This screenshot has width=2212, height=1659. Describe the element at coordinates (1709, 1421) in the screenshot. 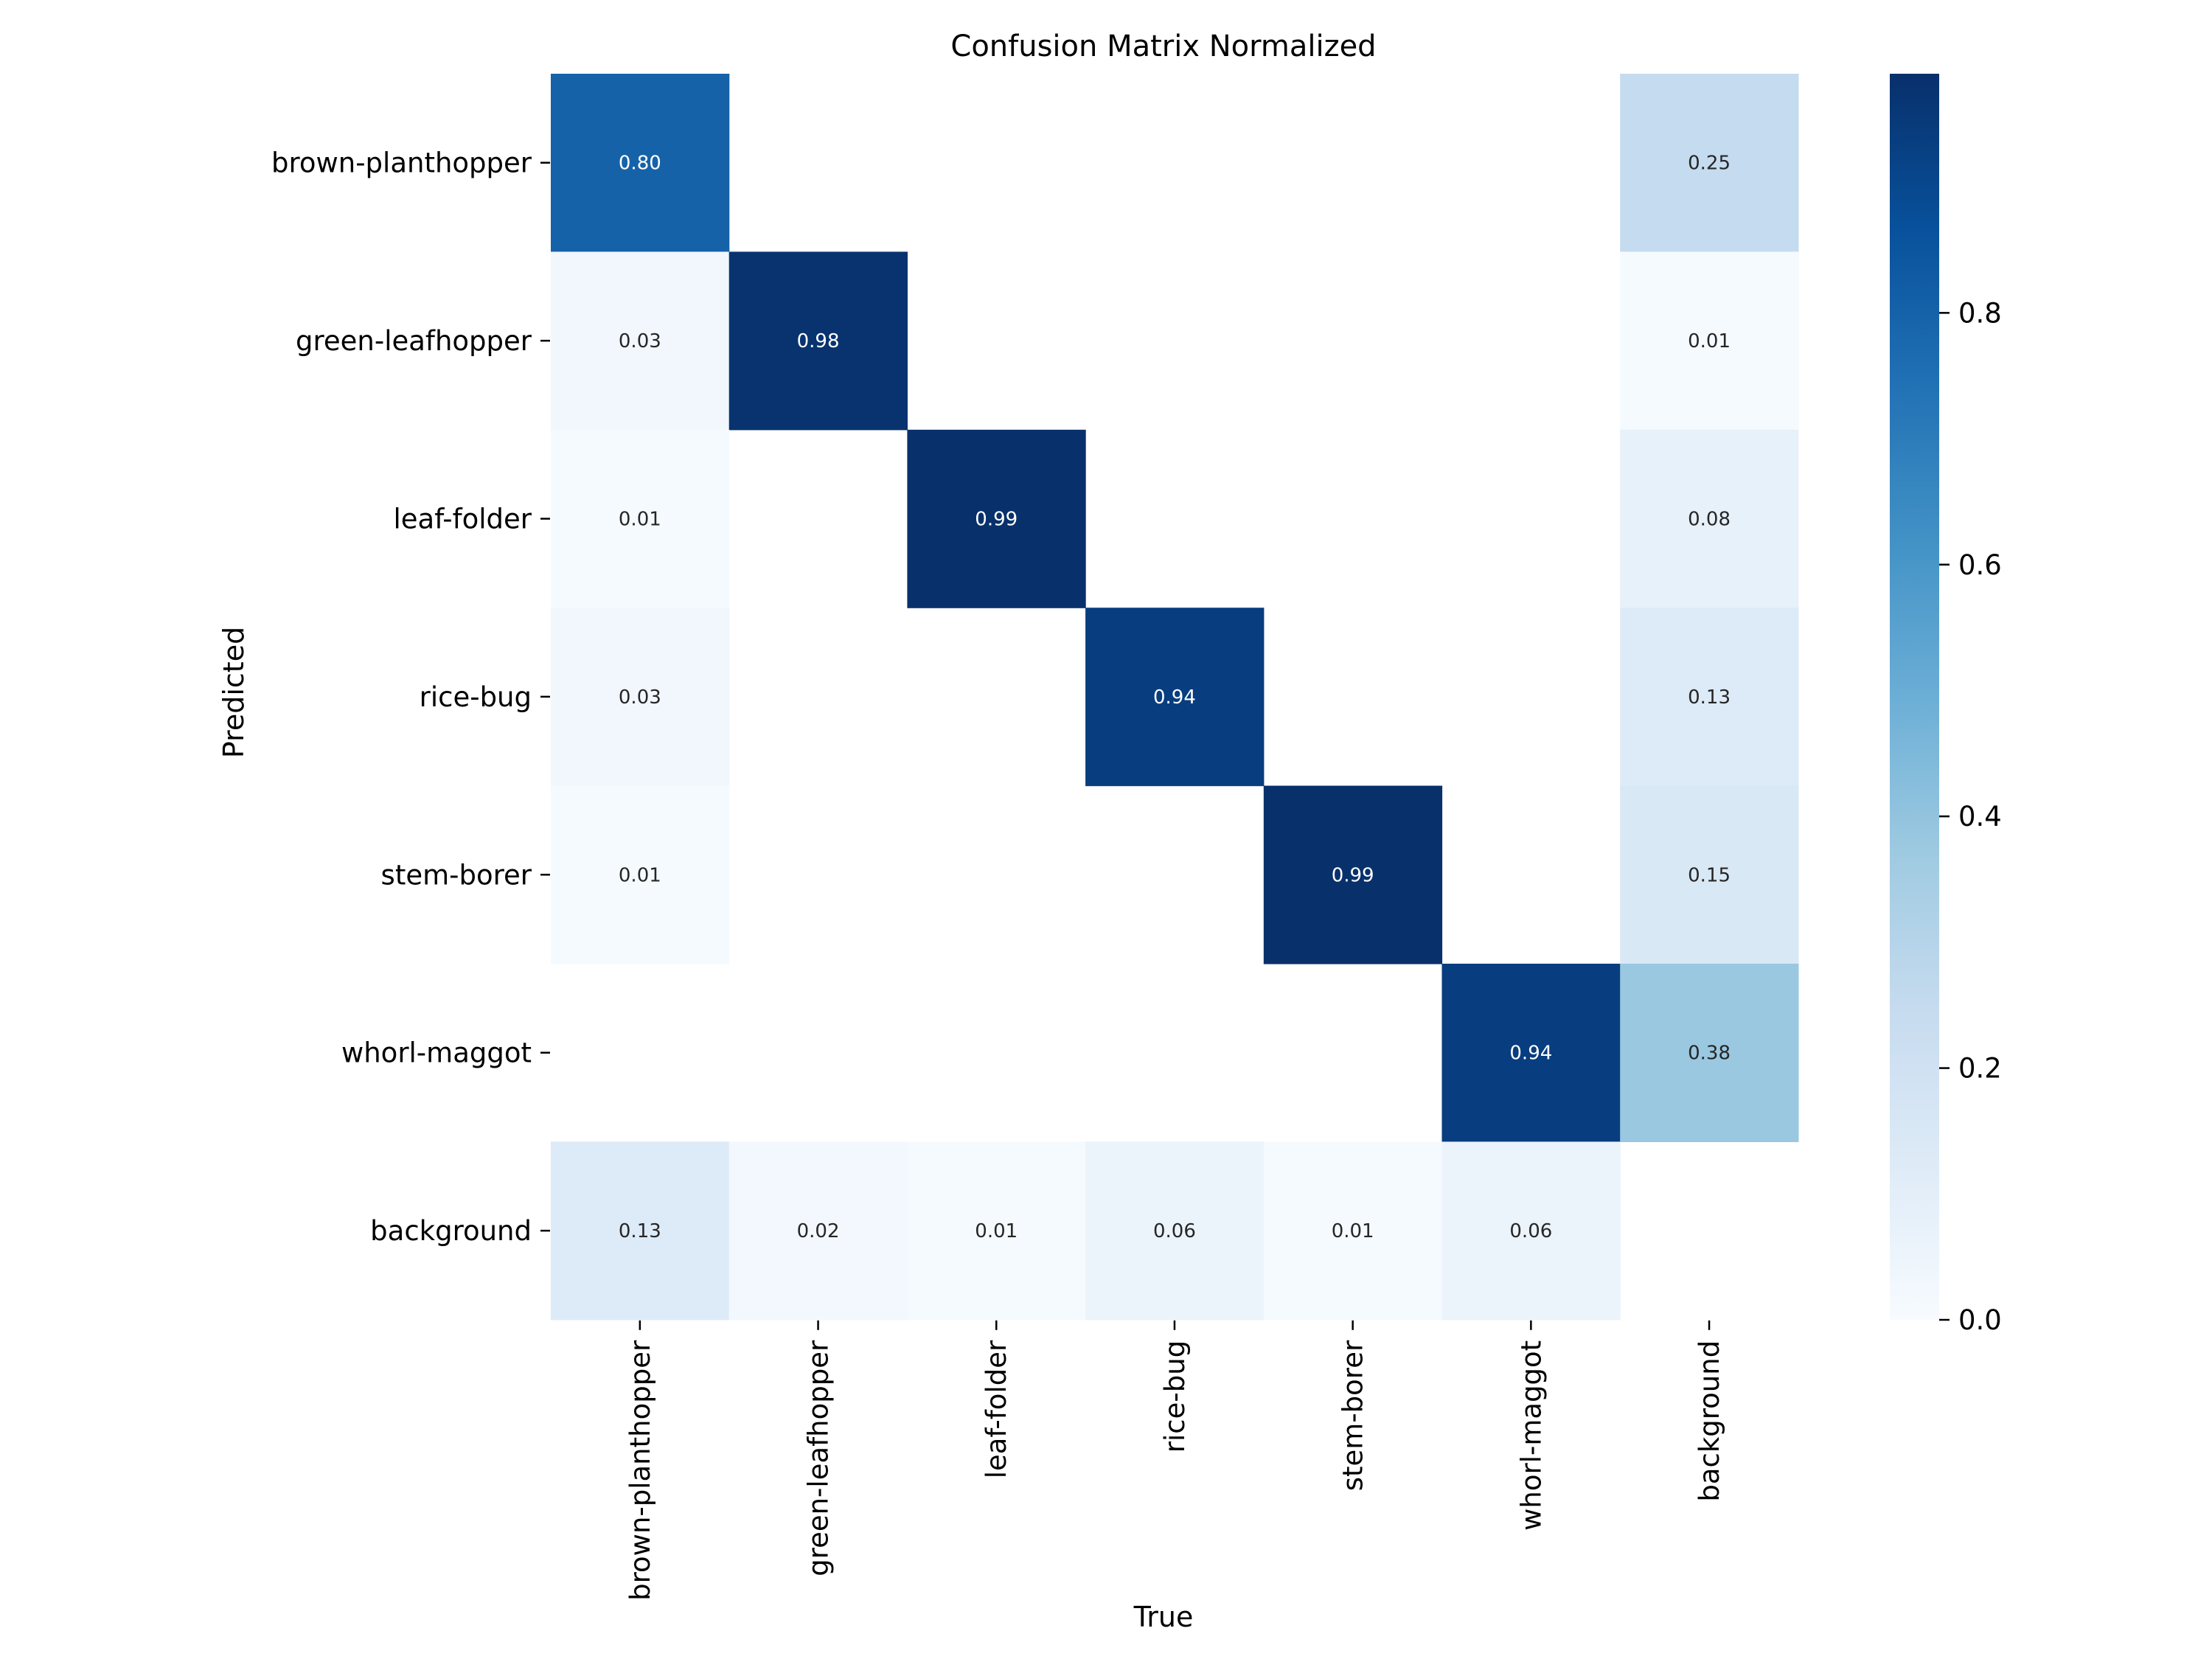

I see `x-tick-label: background` at that location.